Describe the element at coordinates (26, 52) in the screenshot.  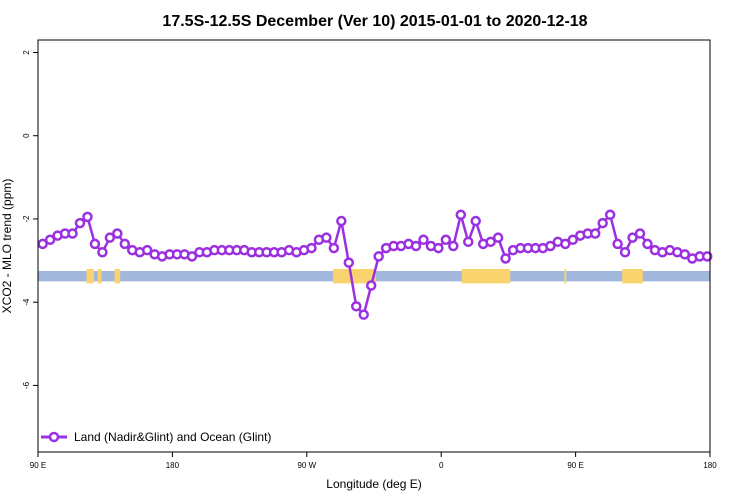
I see `y-tick-label: 2` at that location.